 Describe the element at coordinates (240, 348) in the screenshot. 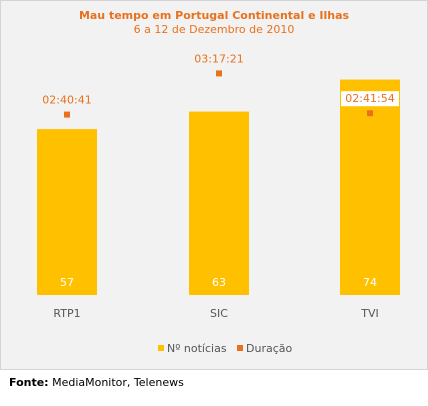

I see `legend-swatch-duracao` at that location.